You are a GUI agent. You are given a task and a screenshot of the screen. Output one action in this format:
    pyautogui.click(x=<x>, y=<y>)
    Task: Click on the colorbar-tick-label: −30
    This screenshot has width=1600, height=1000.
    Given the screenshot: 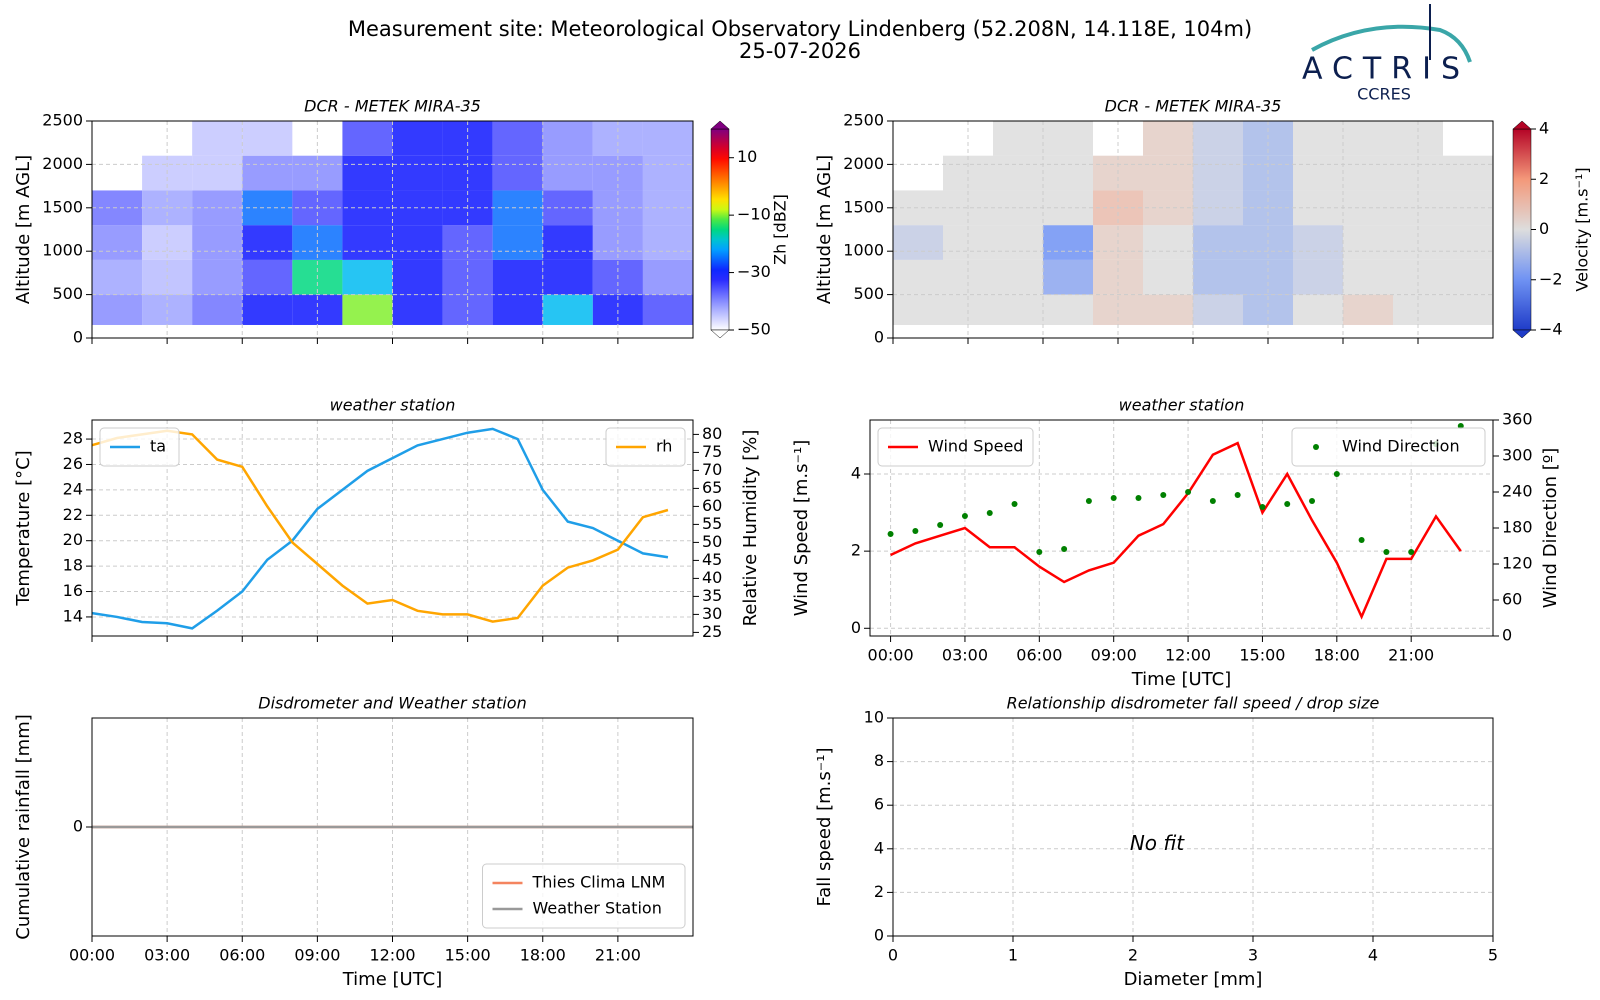 What is the action you would take?
    pyautogui.click(x=754, y=271)
    